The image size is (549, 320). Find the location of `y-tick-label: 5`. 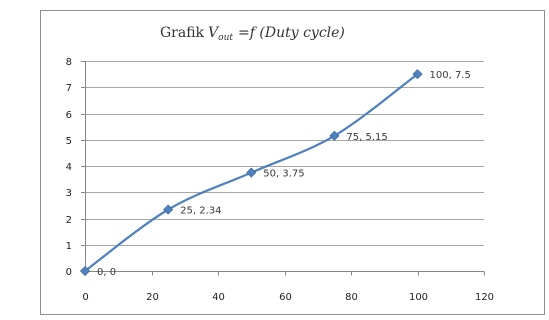

y-tick-label: 5 is located at coordinates (69, 141).